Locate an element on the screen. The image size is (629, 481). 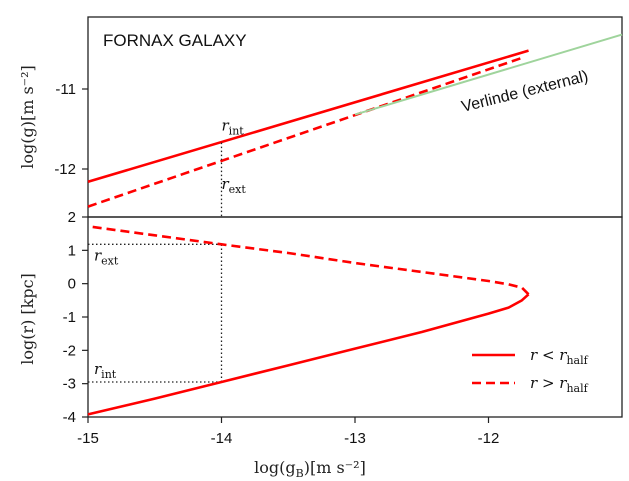
top-y-tick-label: -12 is located at coordinates (65, 169).